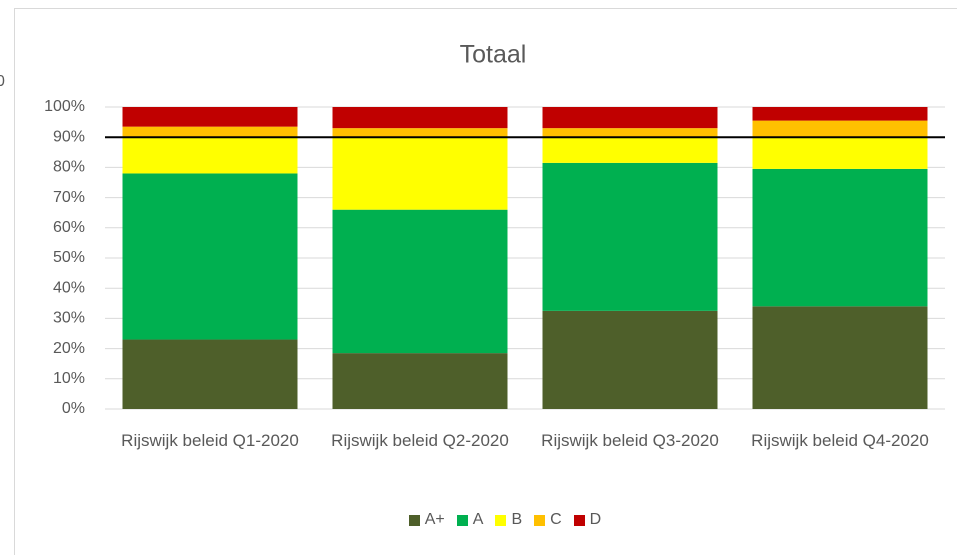 The height and width of the screenshot is (555, 957). What do you see at coordinates (210, 440) in the screenshot?
I see `x-tick-label: Rijswijk beleid Q1-2020` at bounding box center [210, 440].